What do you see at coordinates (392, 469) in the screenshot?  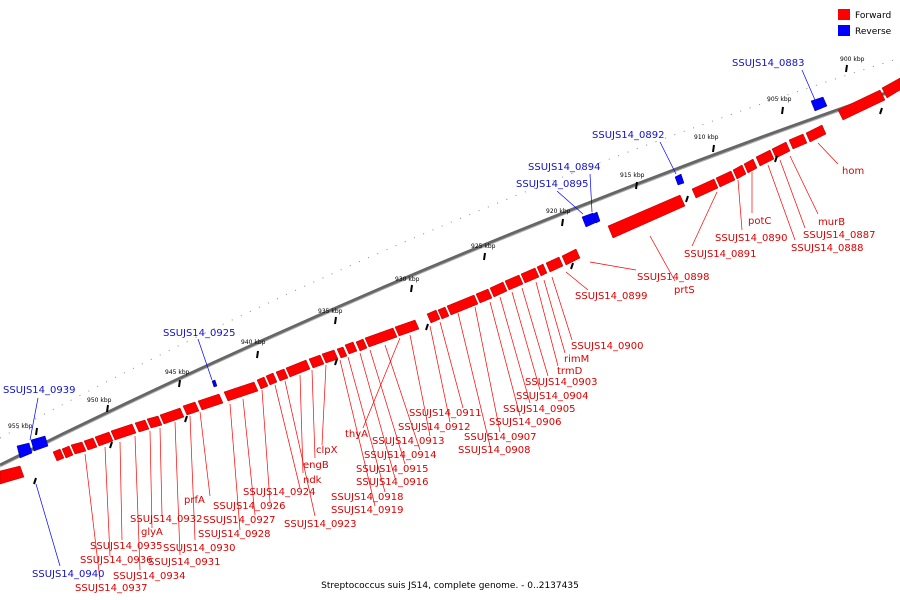 I see `gene-label: SSUJS14_0915` at bounding box center [392, 469].